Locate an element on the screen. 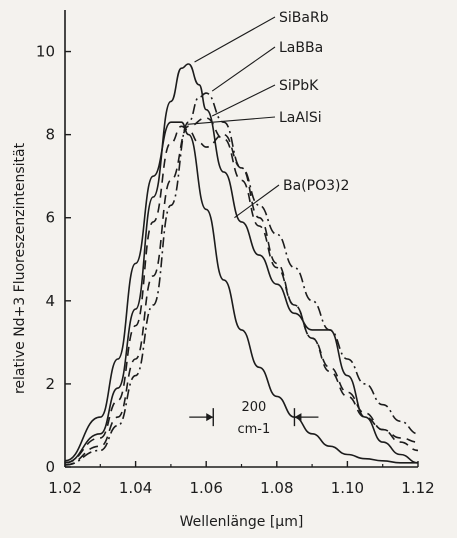 The width and height of the screenshot is (457, 538). label-laalsi: LaAlSi is located at coordinates (300, 118).